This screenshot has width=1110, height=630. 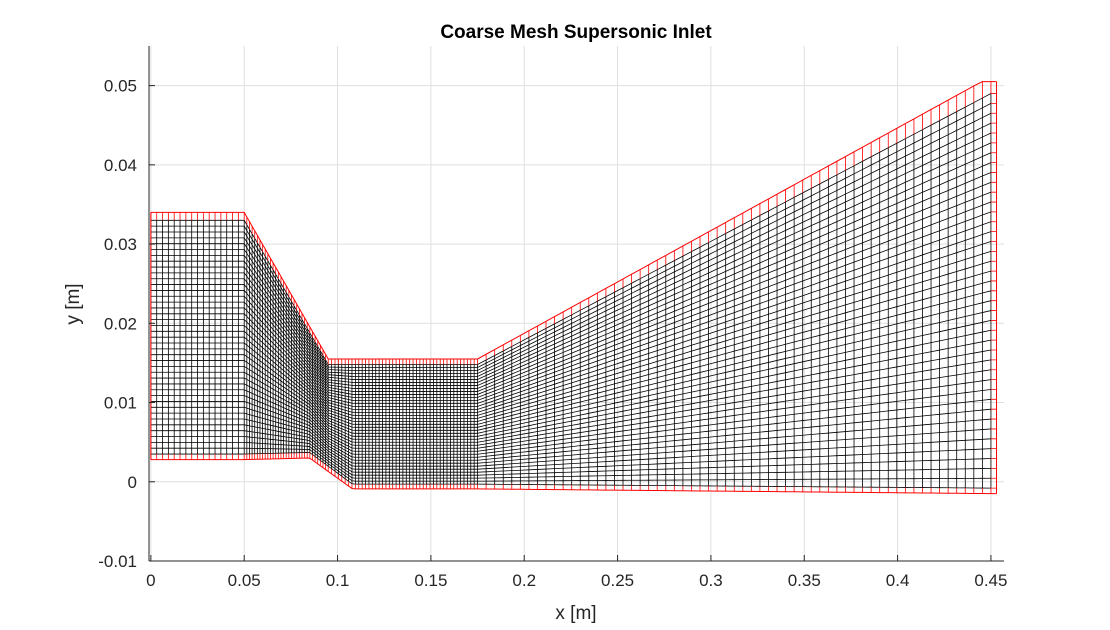 I want to click on y-tick-label-5: 0.04, so click(x=120, y=165).